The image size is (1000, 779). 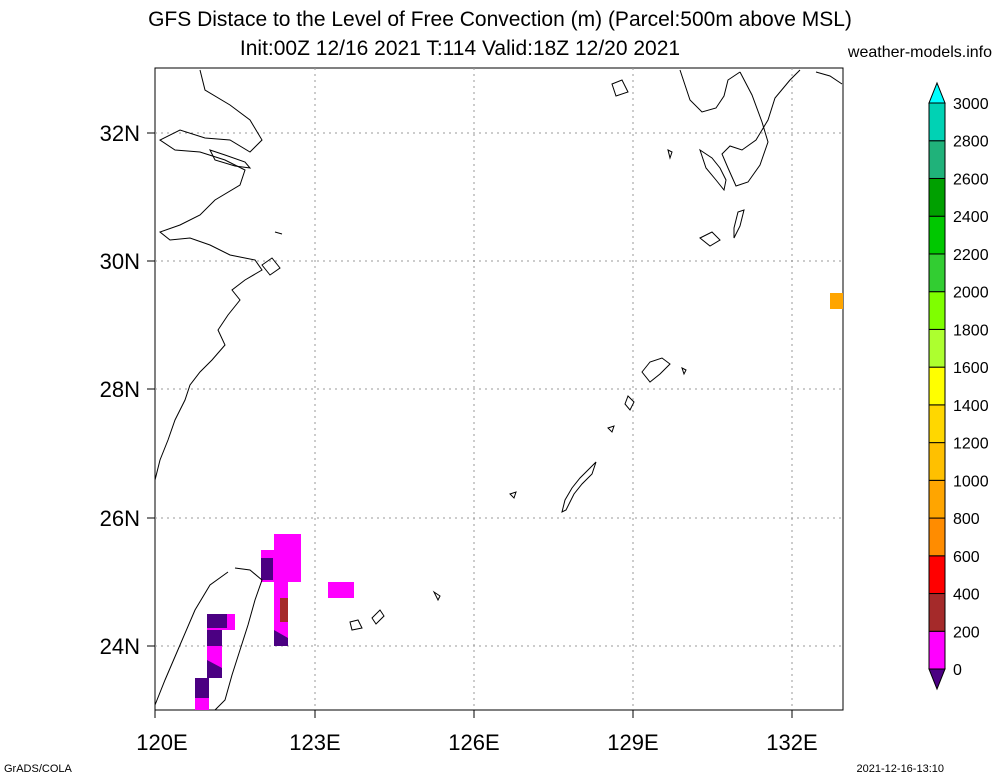 What do you see at coordinates (966, 632) in the screenshot?
I see `colorbar-label: 200` at bounding box center [966, 632].